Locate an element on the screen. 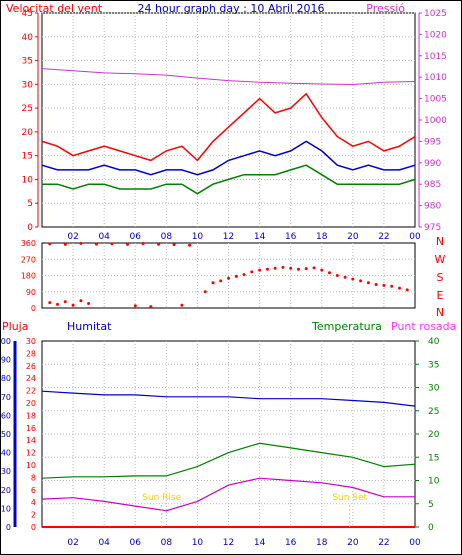 The width and height of the screenshot is (462, 555). wind-tick-label: 35 is located at coordinates (27, 62).